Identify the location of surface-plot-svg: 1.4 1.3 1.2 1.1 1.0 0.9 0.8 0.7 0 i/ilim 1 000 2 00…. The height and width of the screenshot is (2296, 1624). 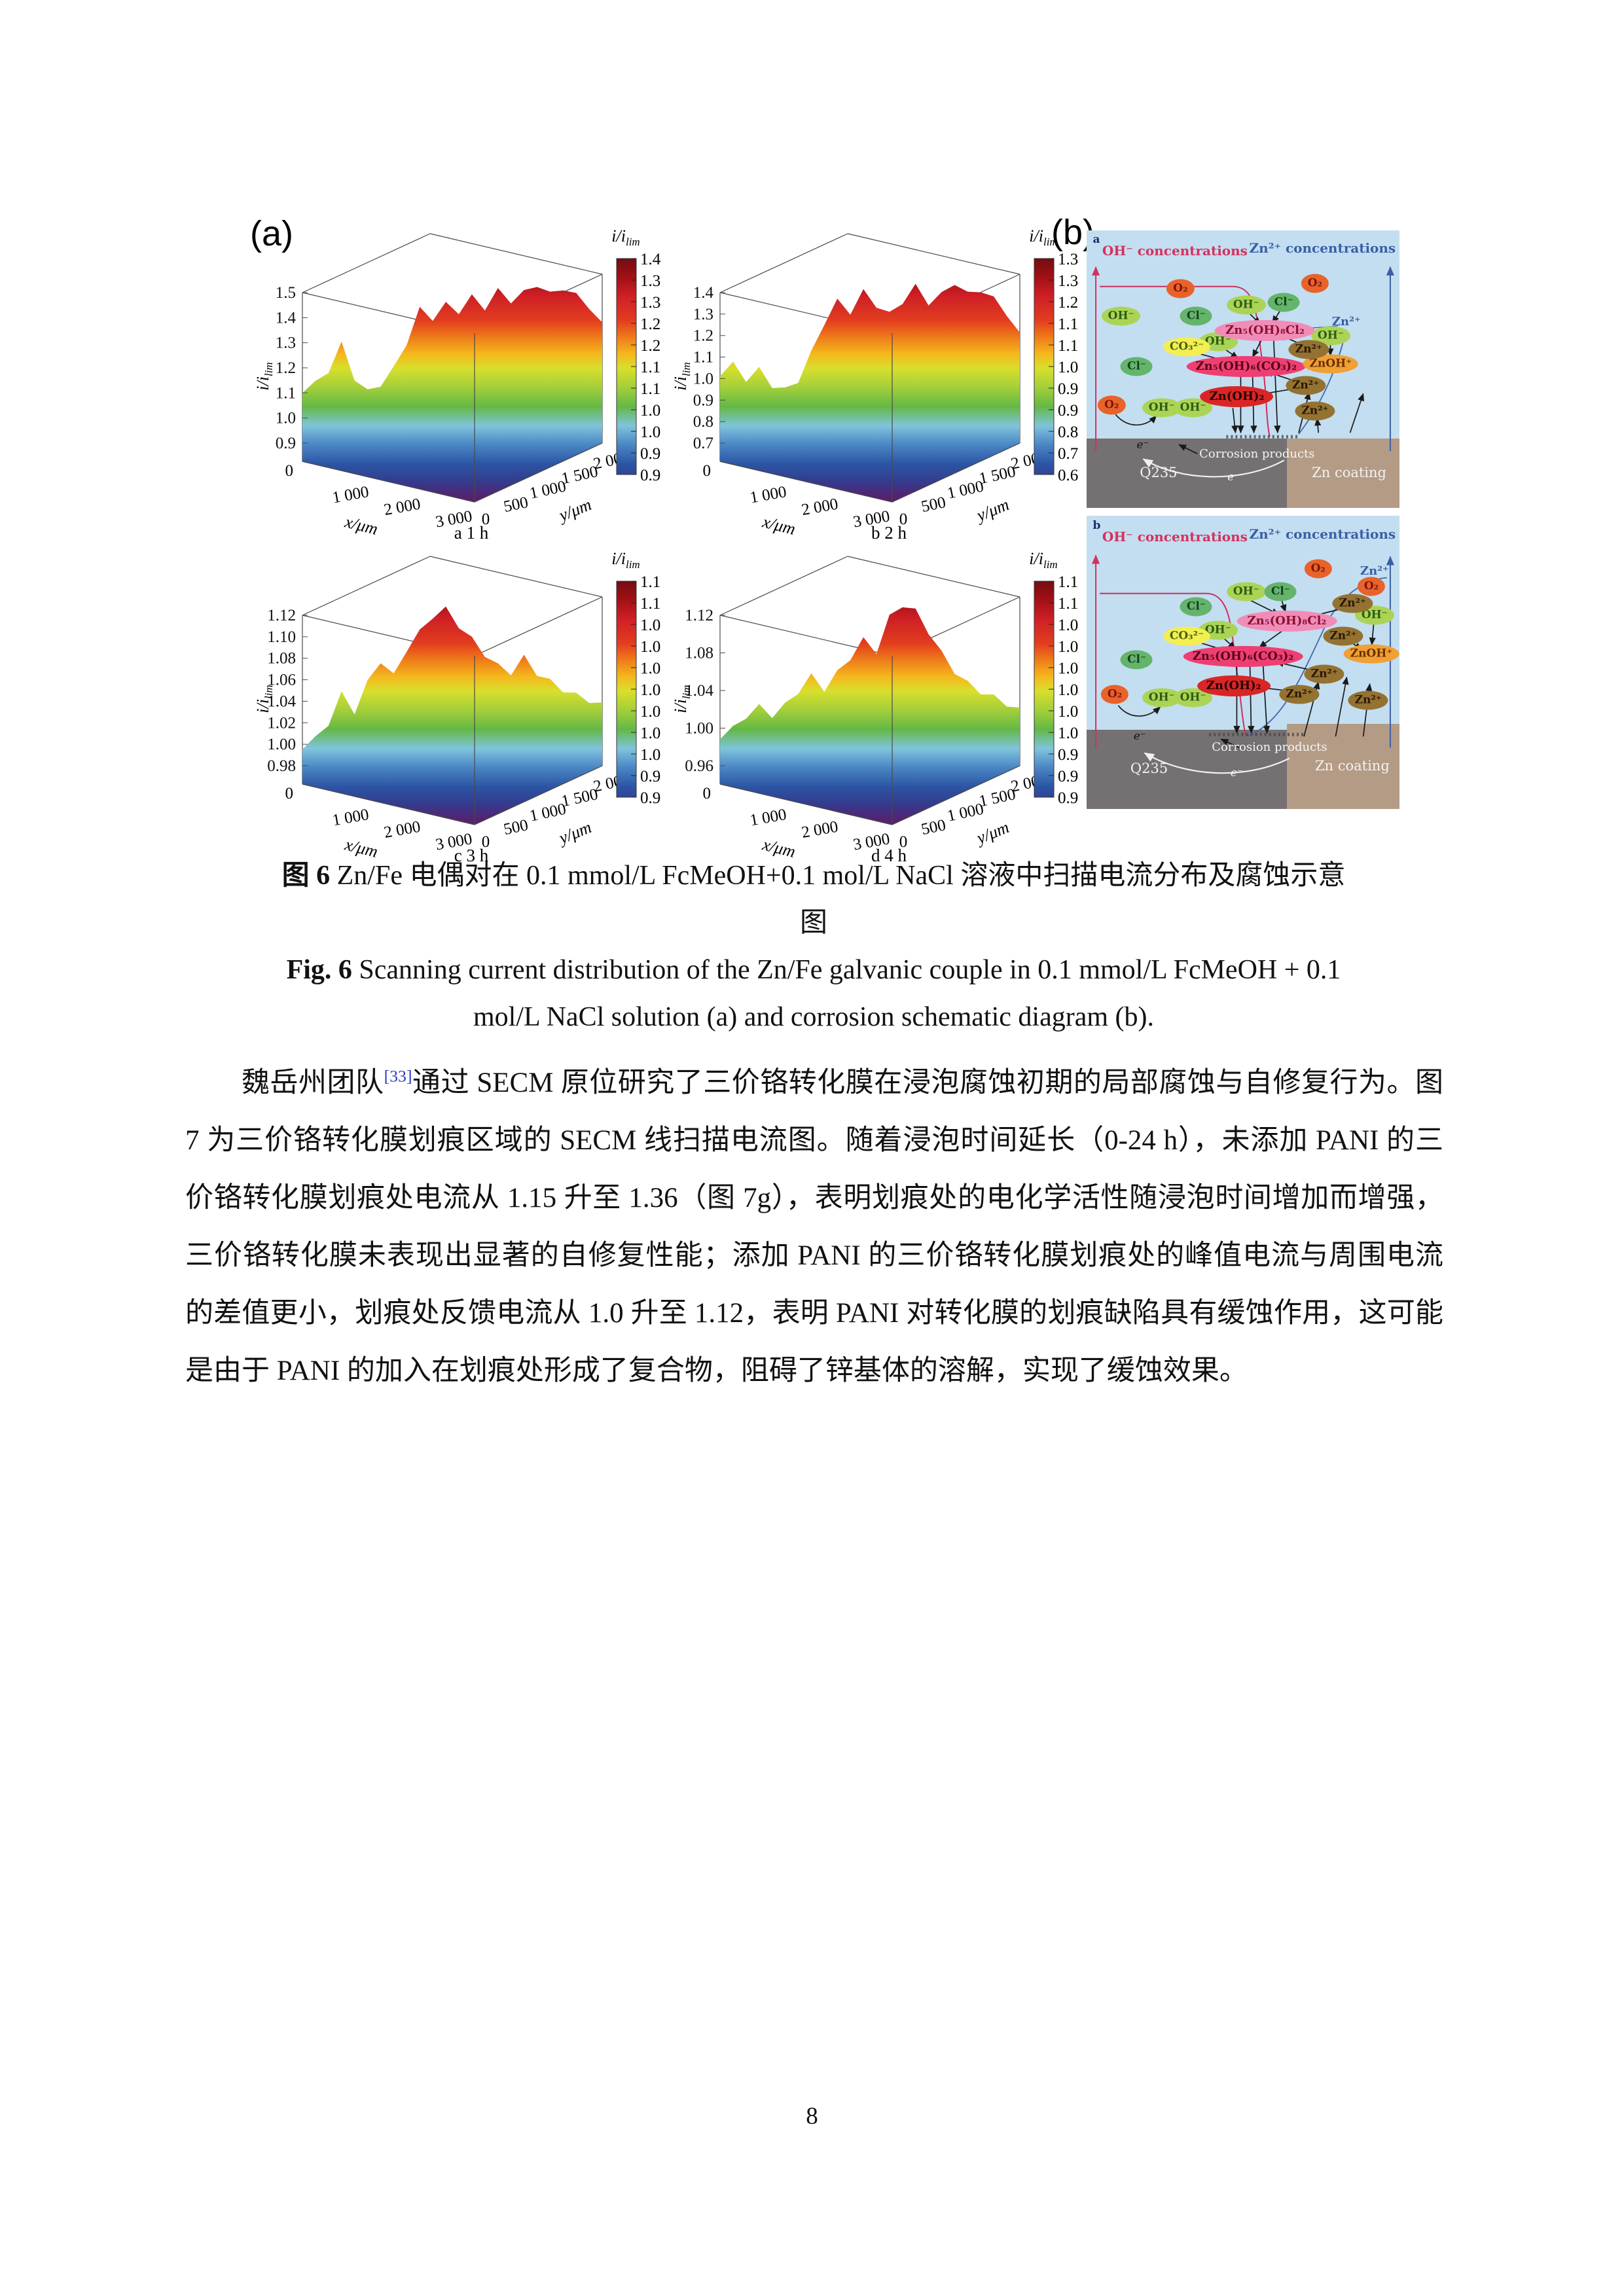
(879, 384).